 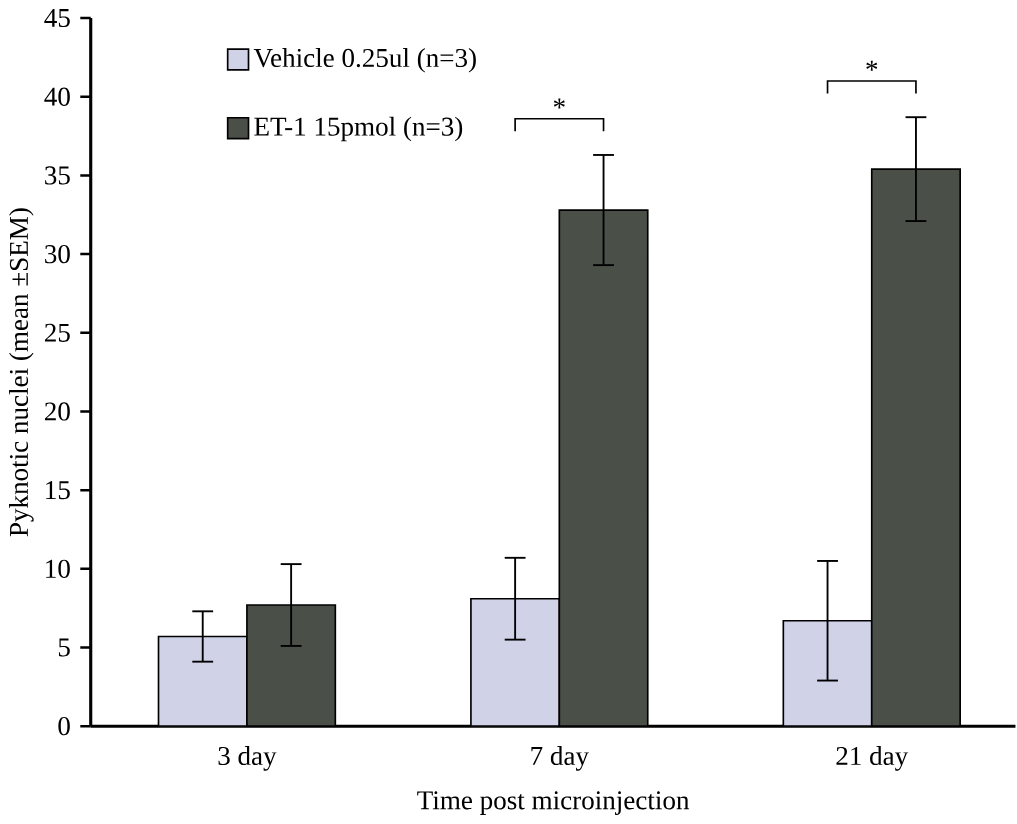 What do you see at coordinates (64, 726) in the screenshot?
I see `y-tick-label: 0` at bounding box center [64, 726].